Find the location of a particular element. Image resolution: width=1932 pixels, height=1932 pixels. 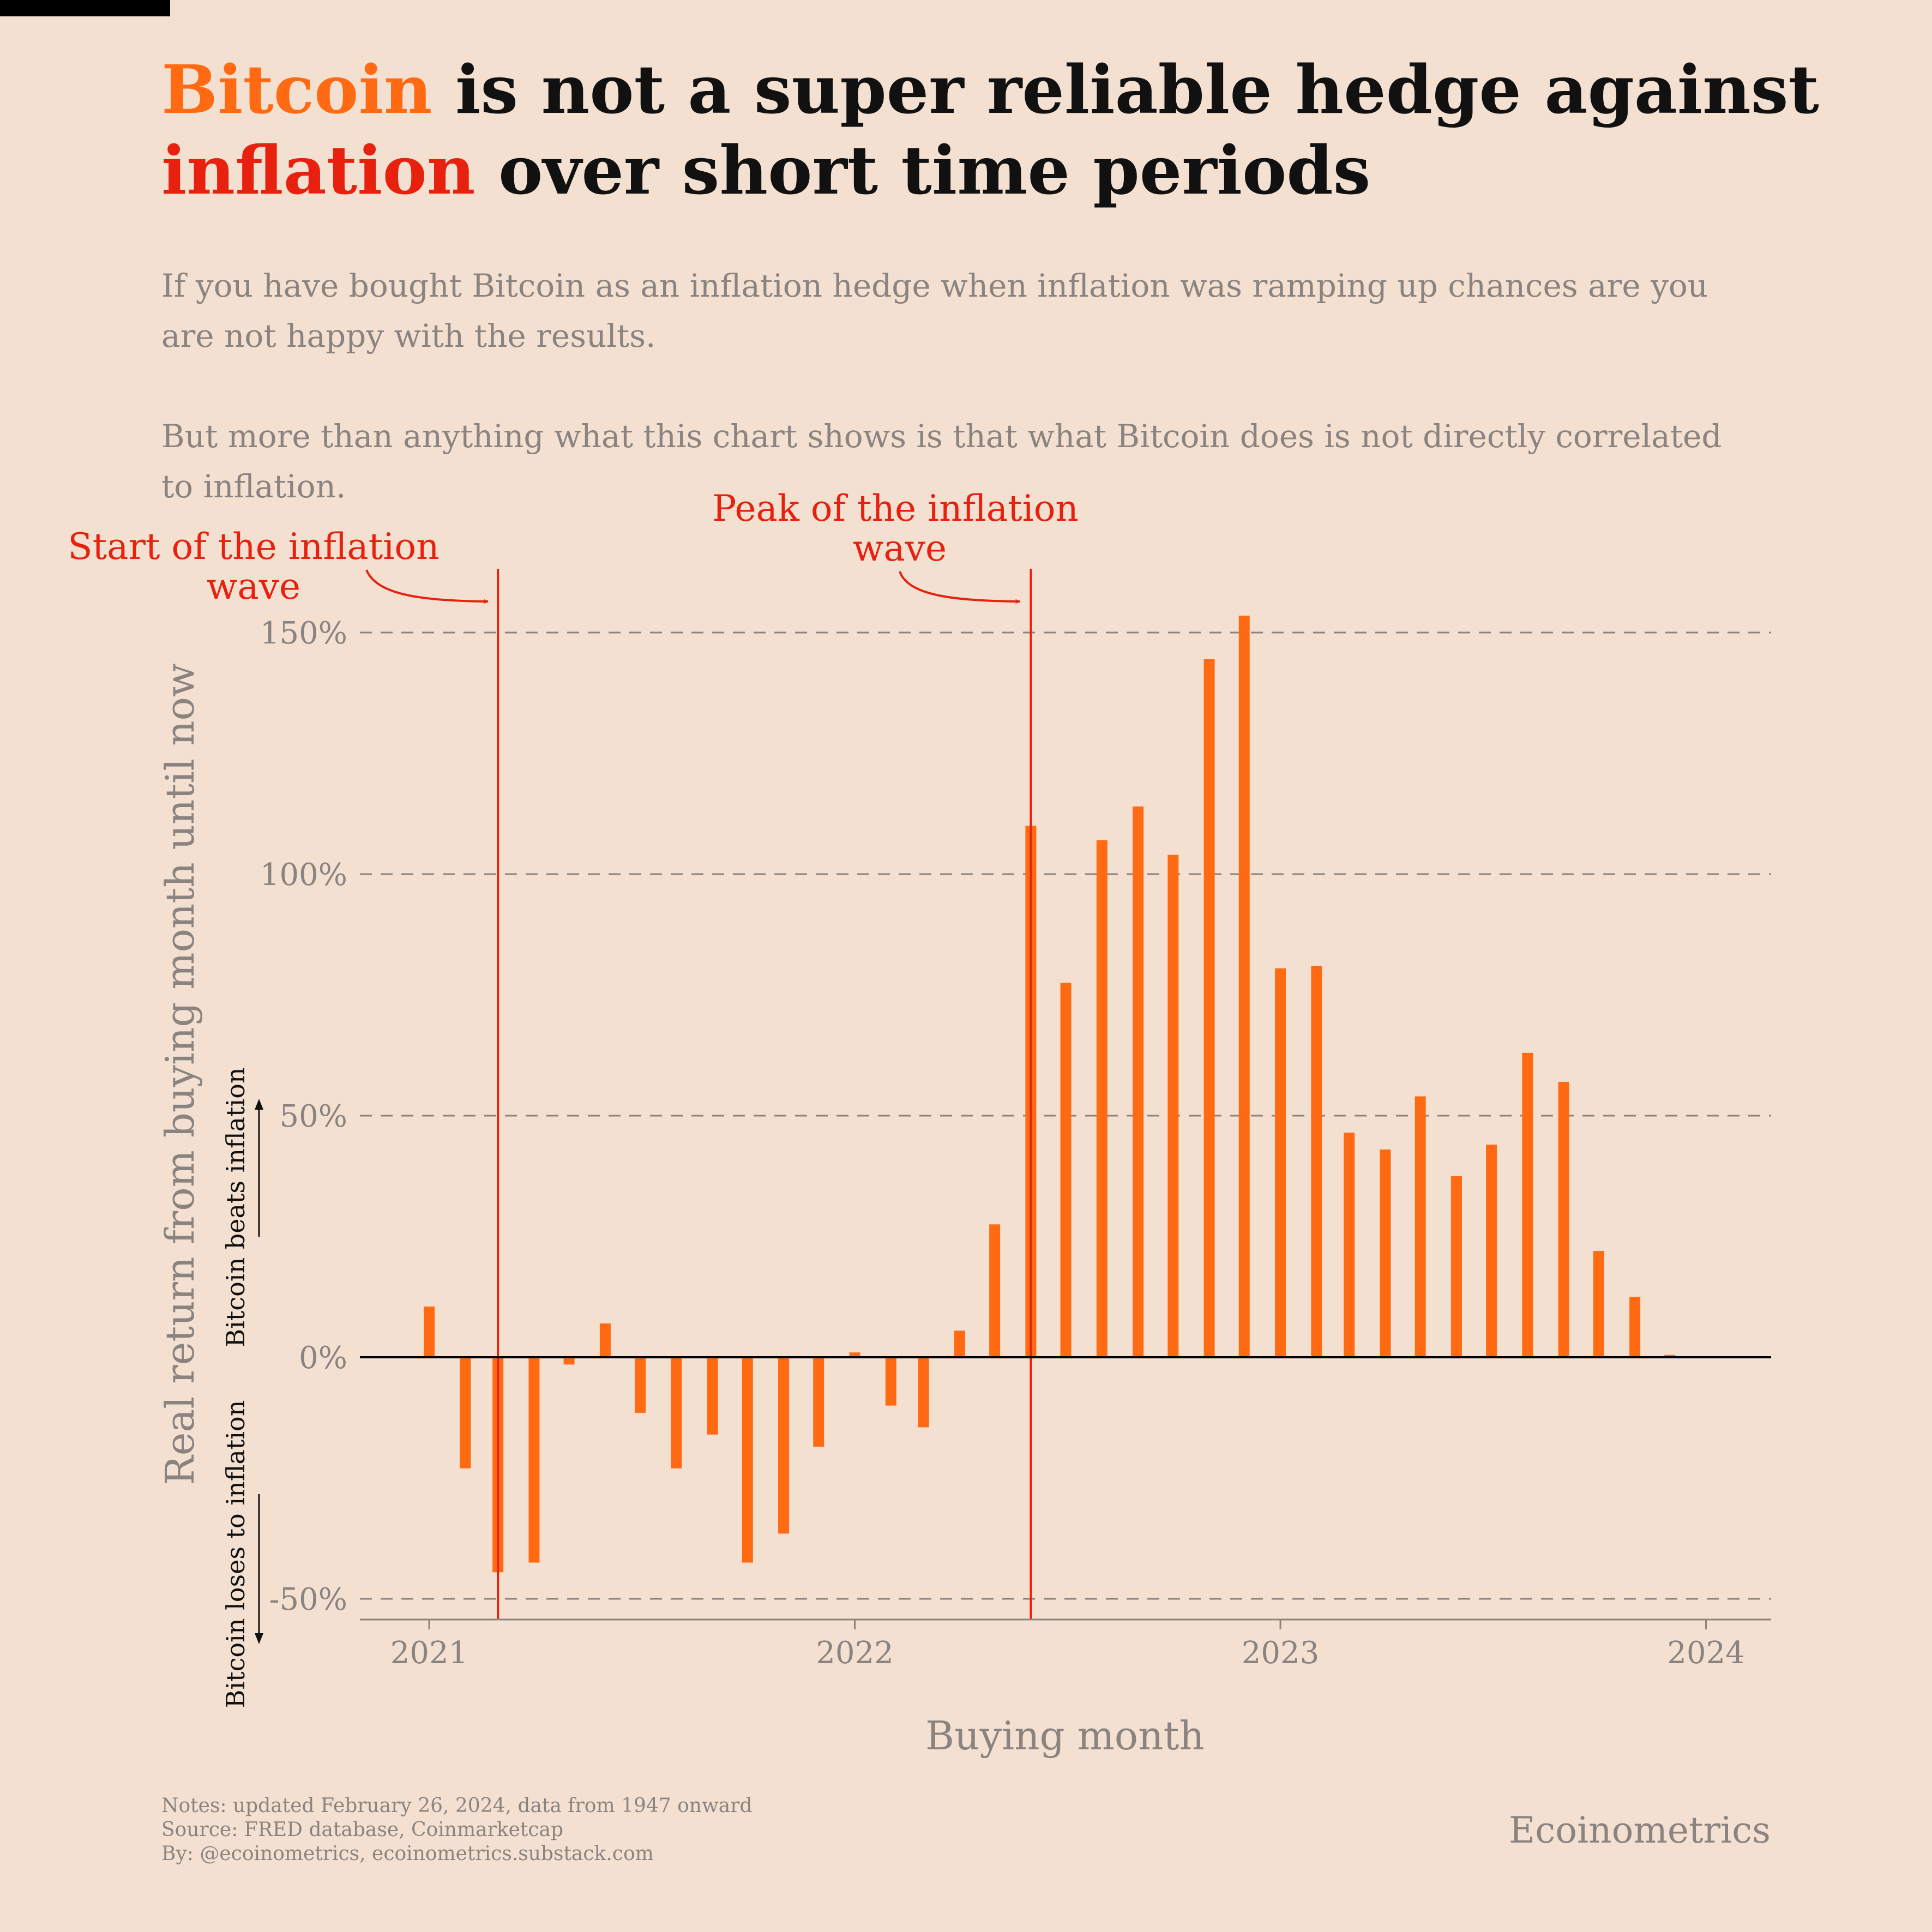

beats-inflation-label: Bitcoin beats inflation is located at coordinates (235, 1207).